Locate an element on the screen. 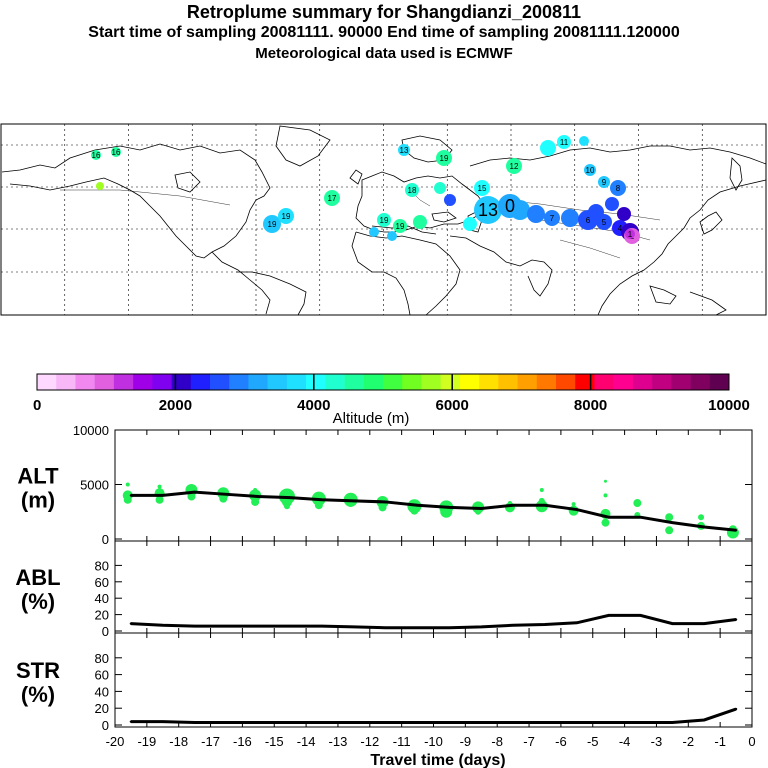 This screenshot has width=768, height=768. plume-label: 6 is located at coordinates (588, 220).